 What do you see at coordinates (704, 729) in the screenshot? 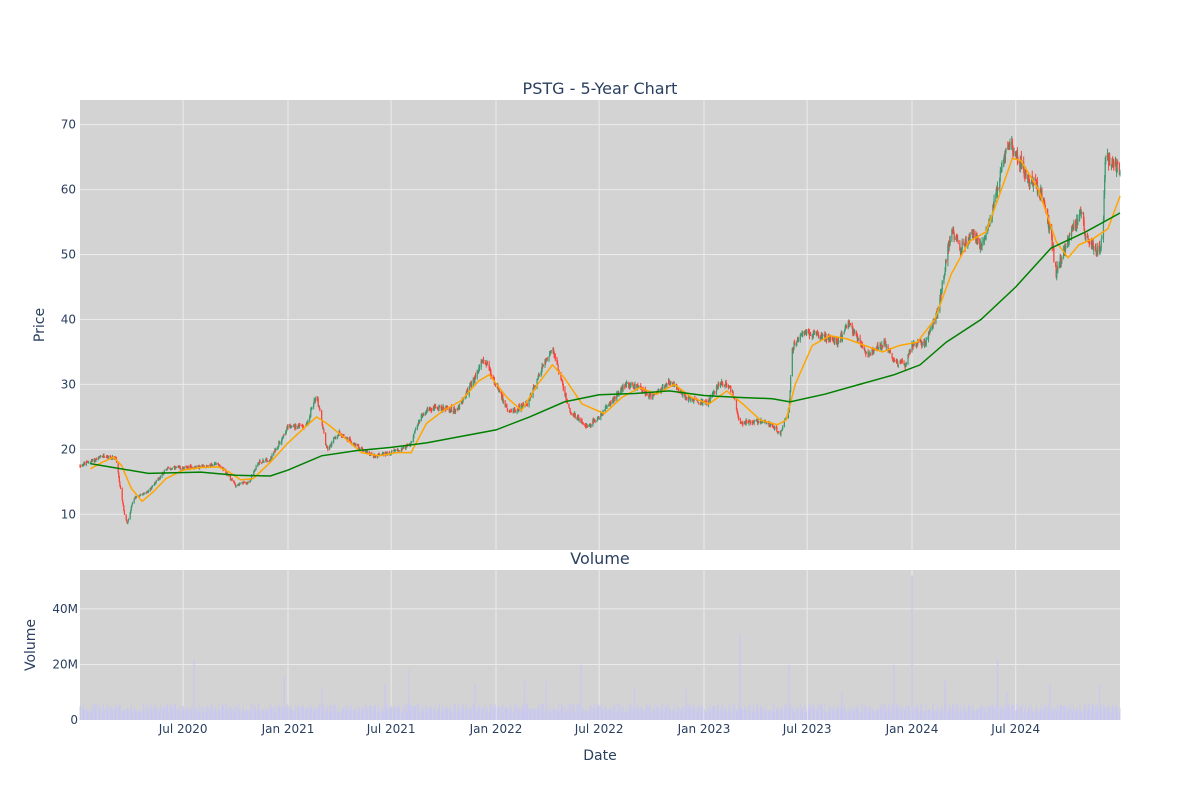
I see `x-tick-label: Jan 2023` at bounding box center [704, 729].